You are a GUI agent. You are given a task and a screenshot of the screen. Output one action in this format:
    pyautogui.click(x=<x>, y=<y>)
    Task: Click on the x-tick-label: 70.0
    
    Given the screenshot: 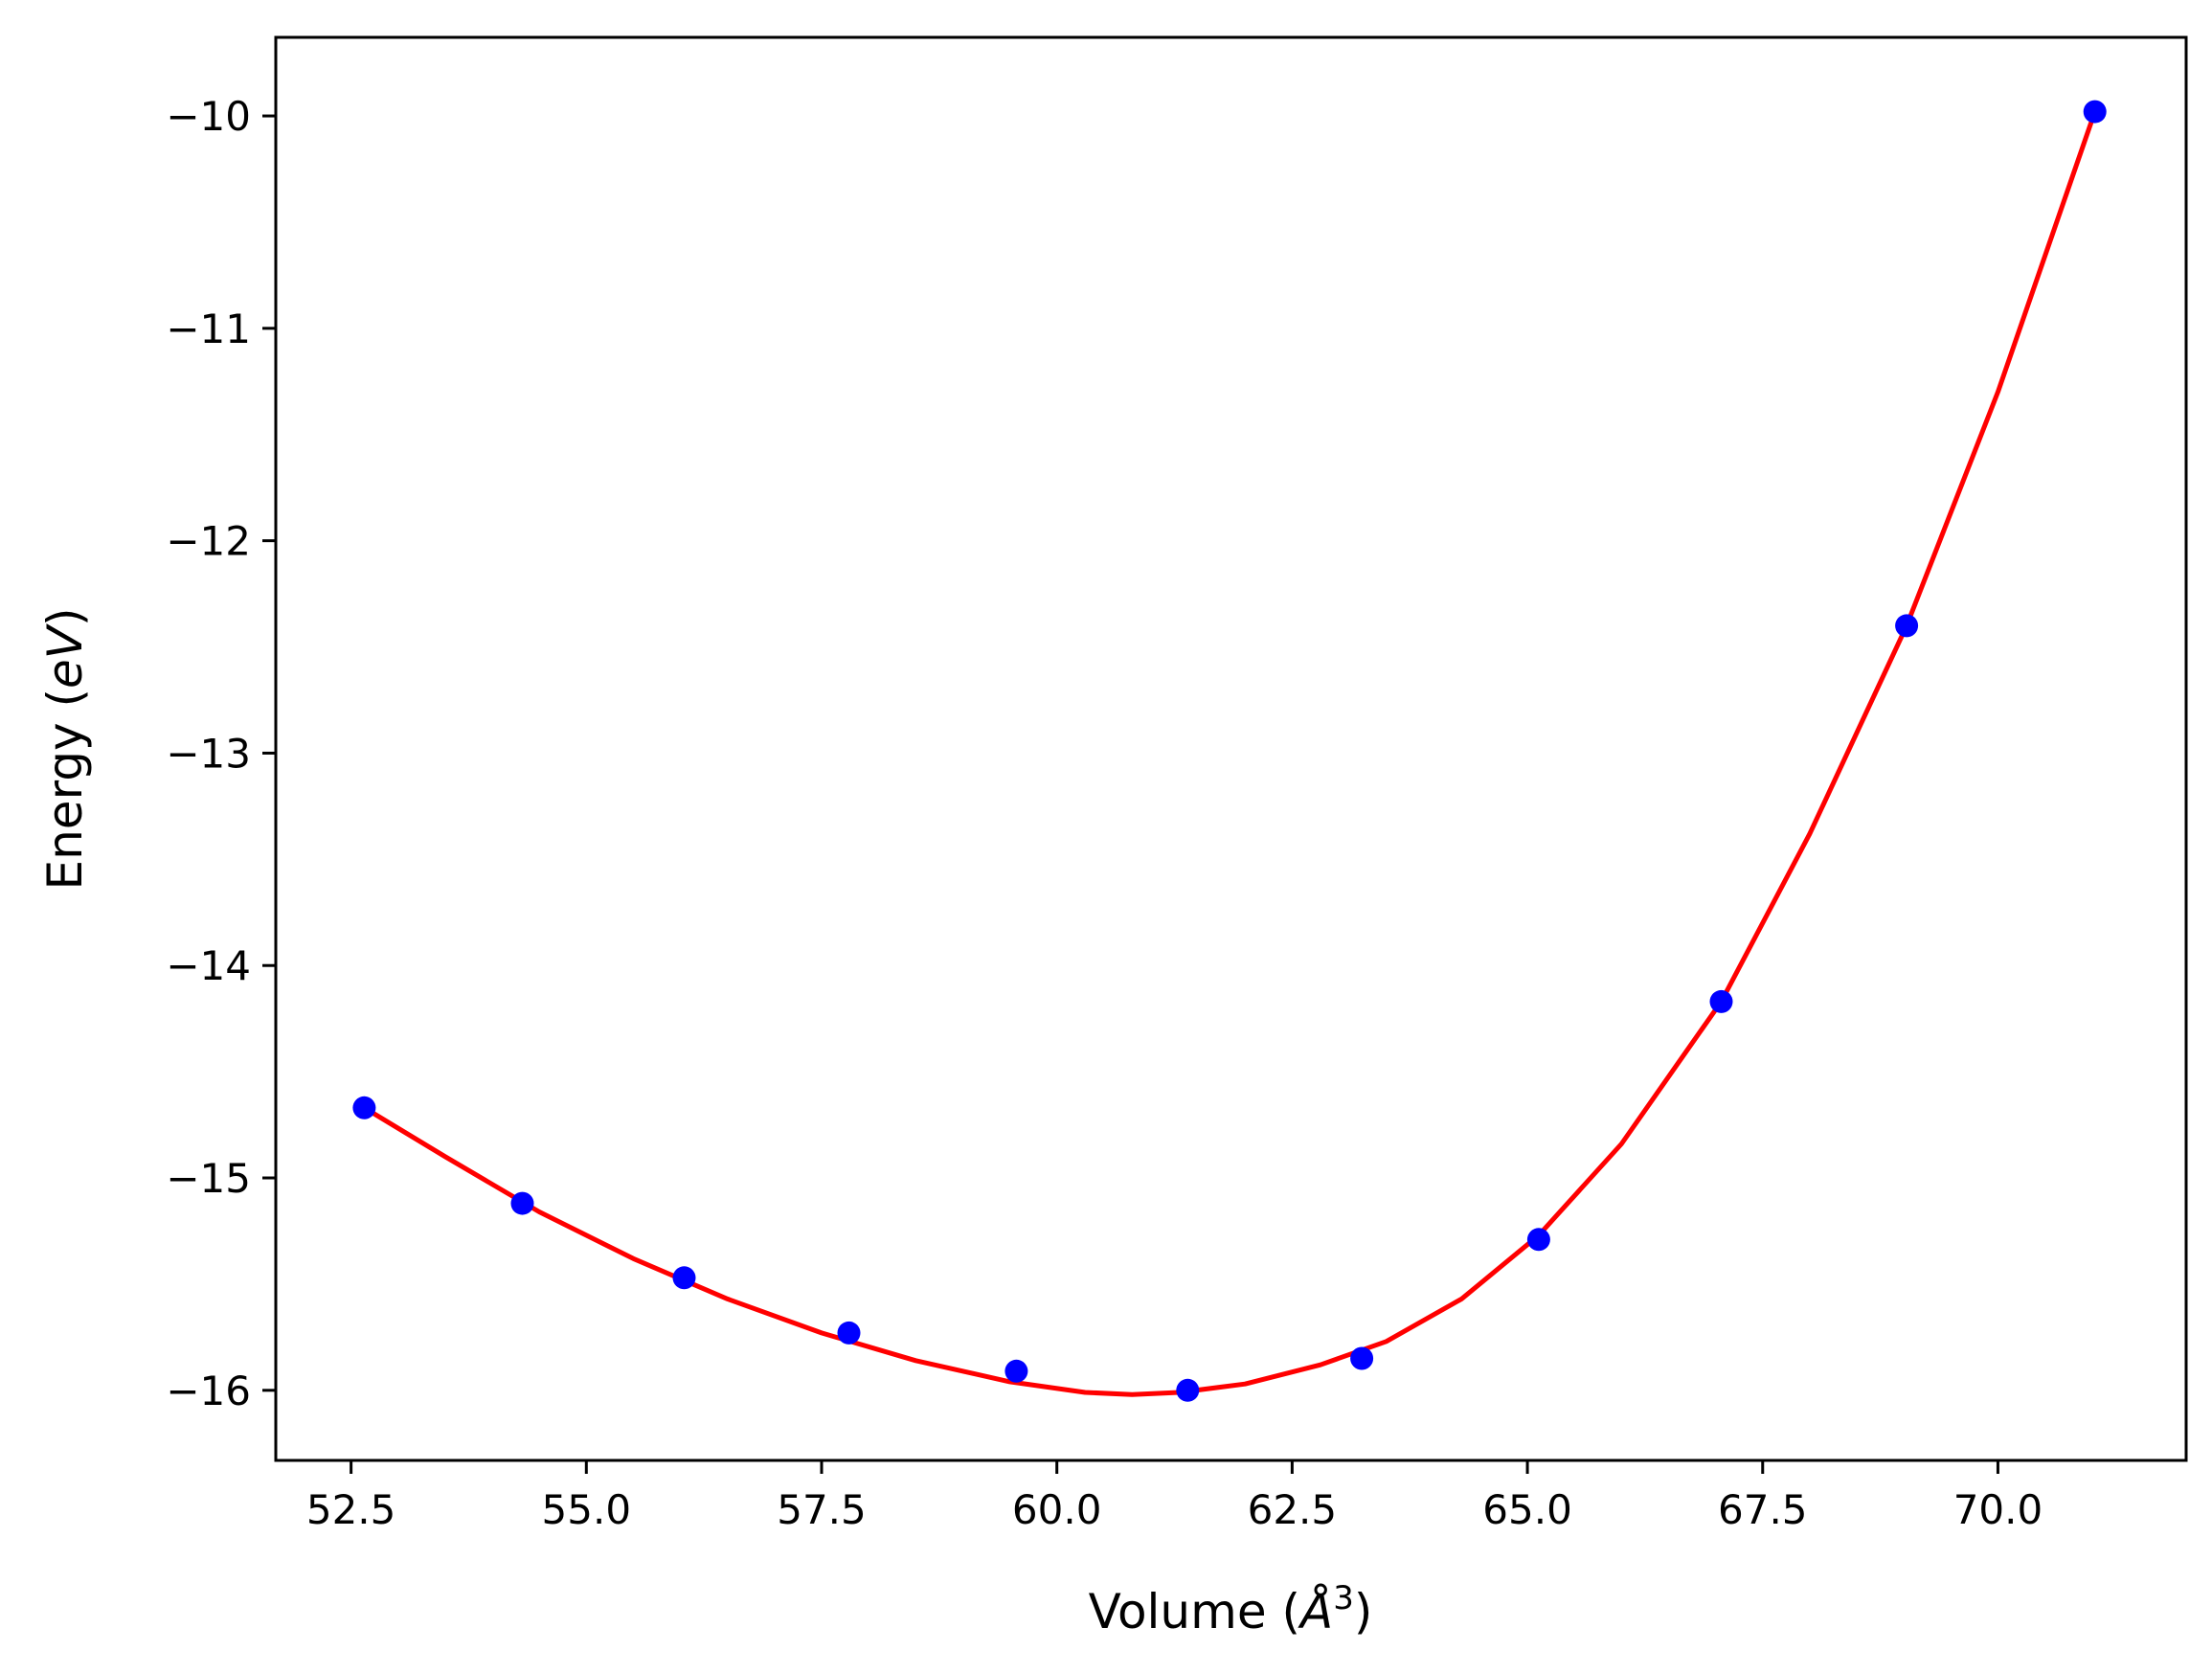 What is the action you would take?
    pyautogui.click(x=1998, y=1510)
    